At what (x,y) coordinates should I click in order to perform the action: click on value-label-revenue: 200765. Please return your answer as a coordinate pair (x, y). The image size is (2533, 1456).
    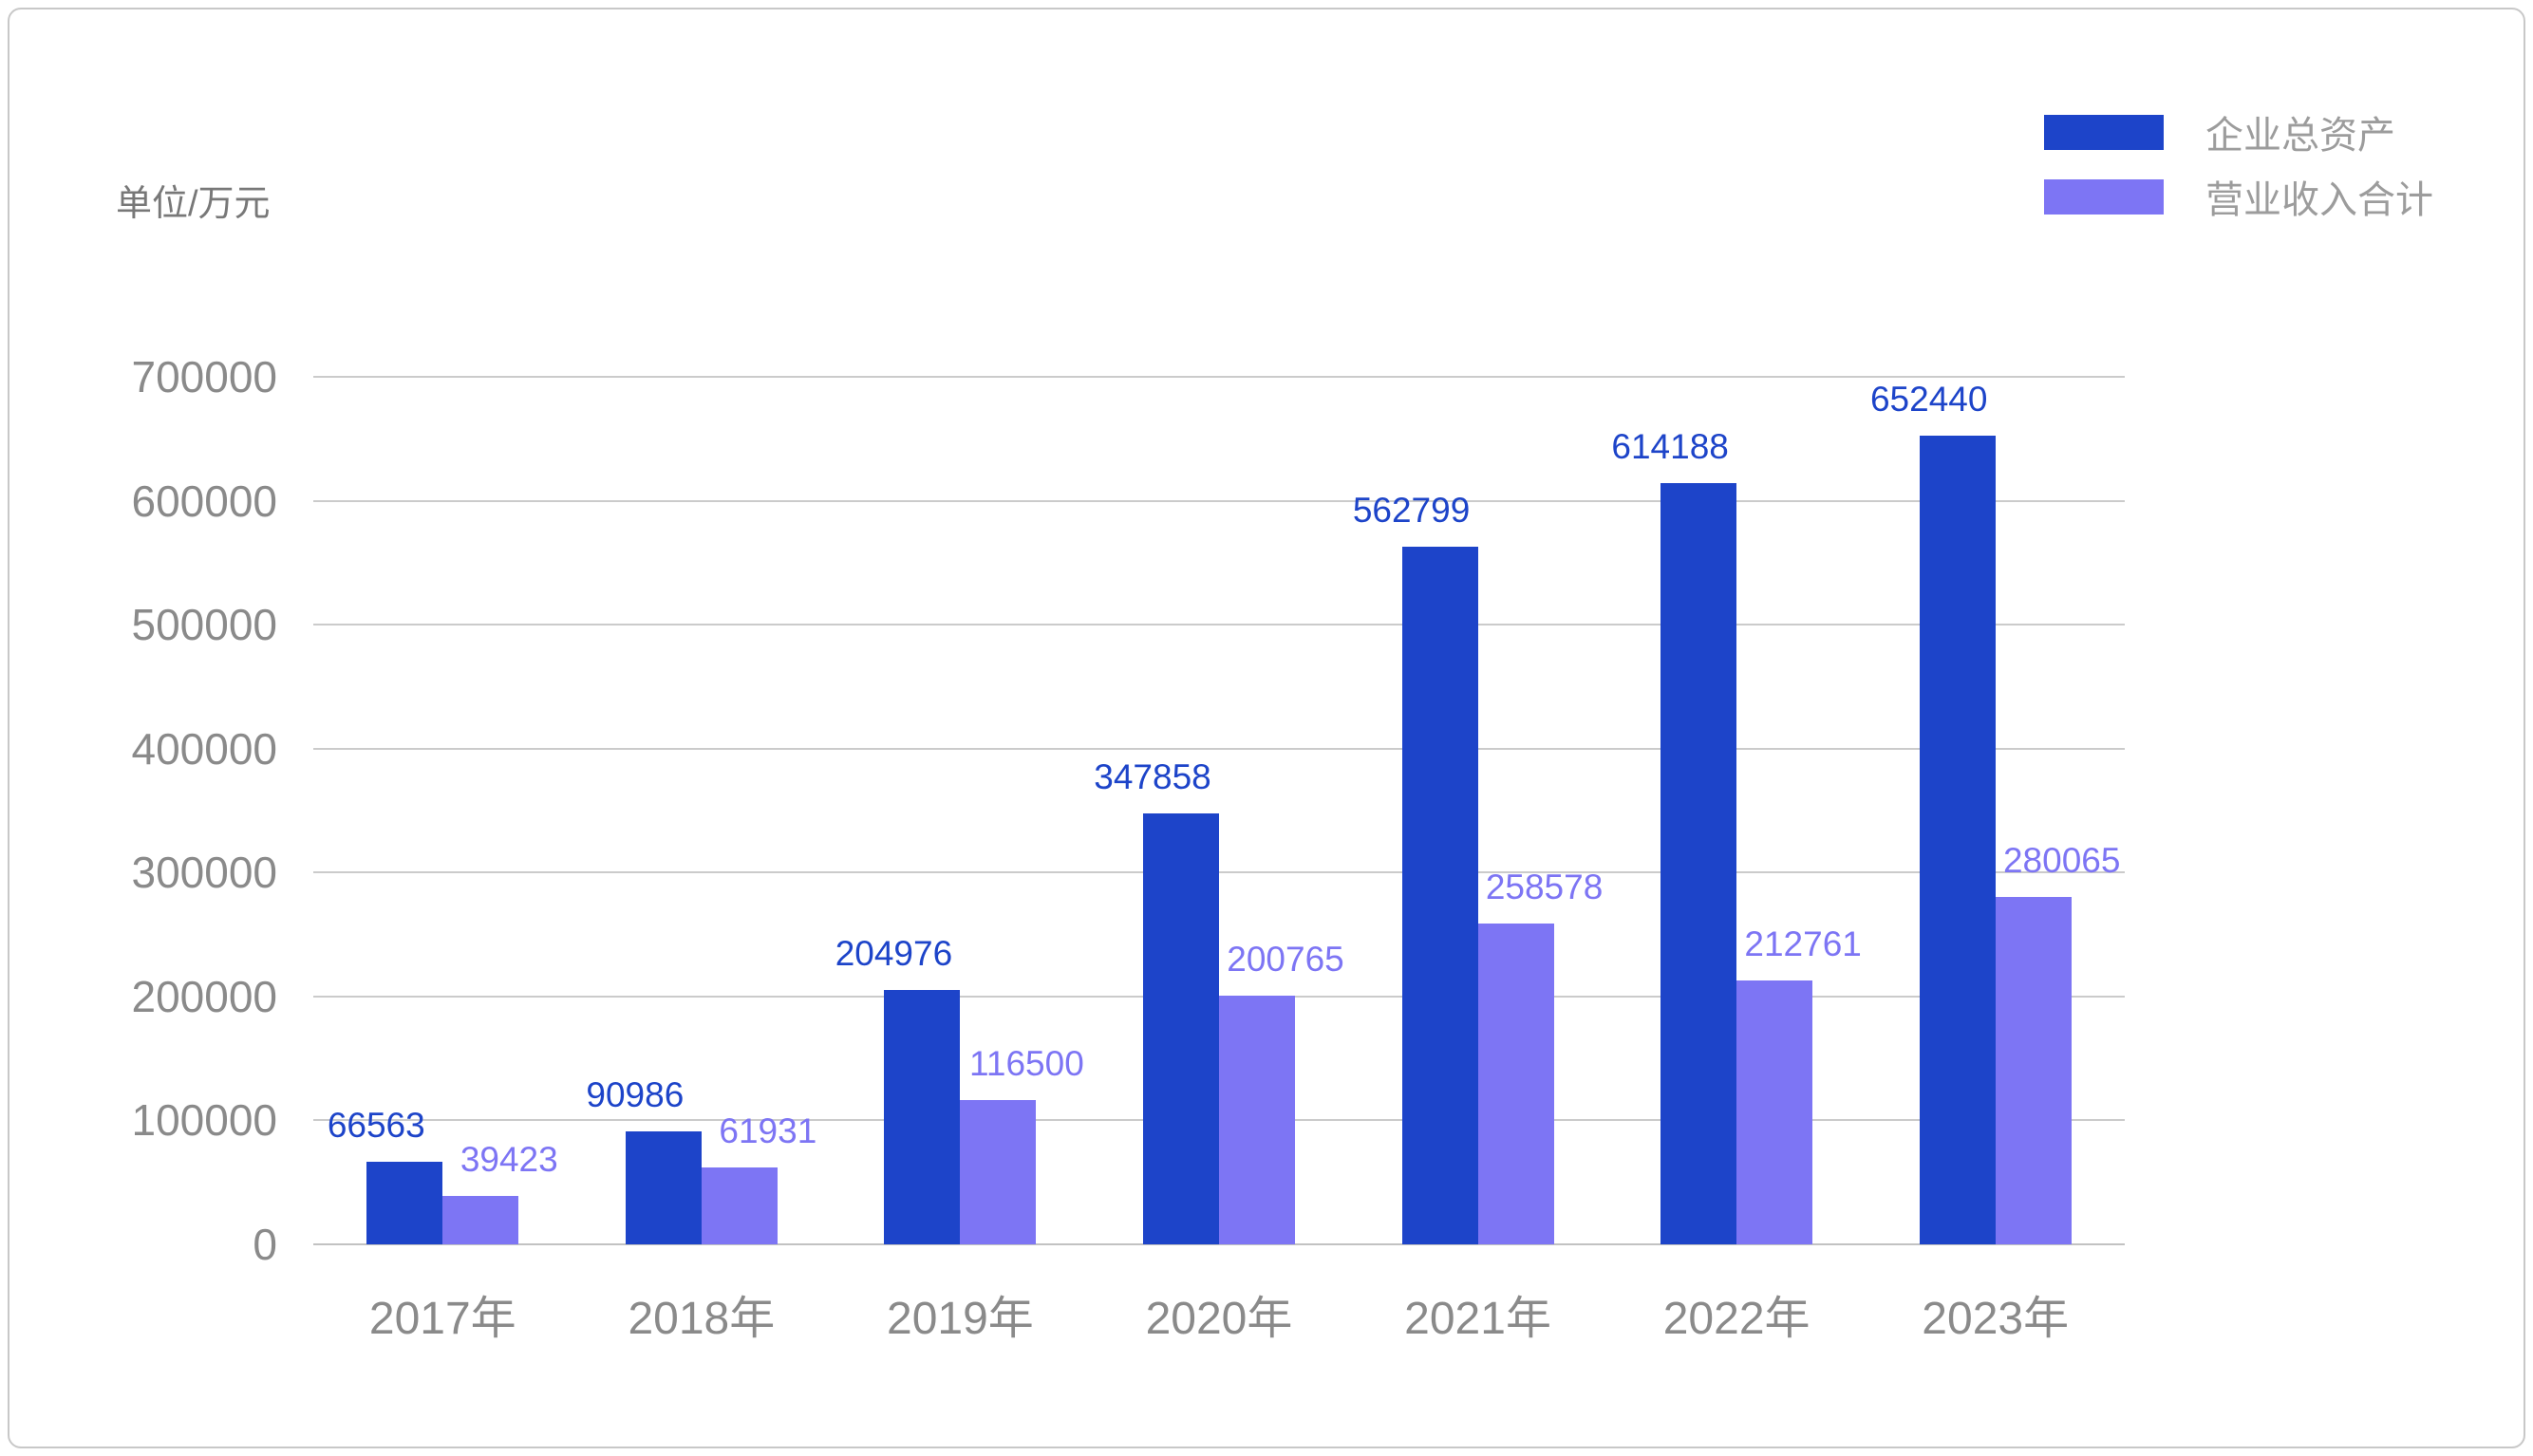
    Looking at the image, I should click on (1286, 959).